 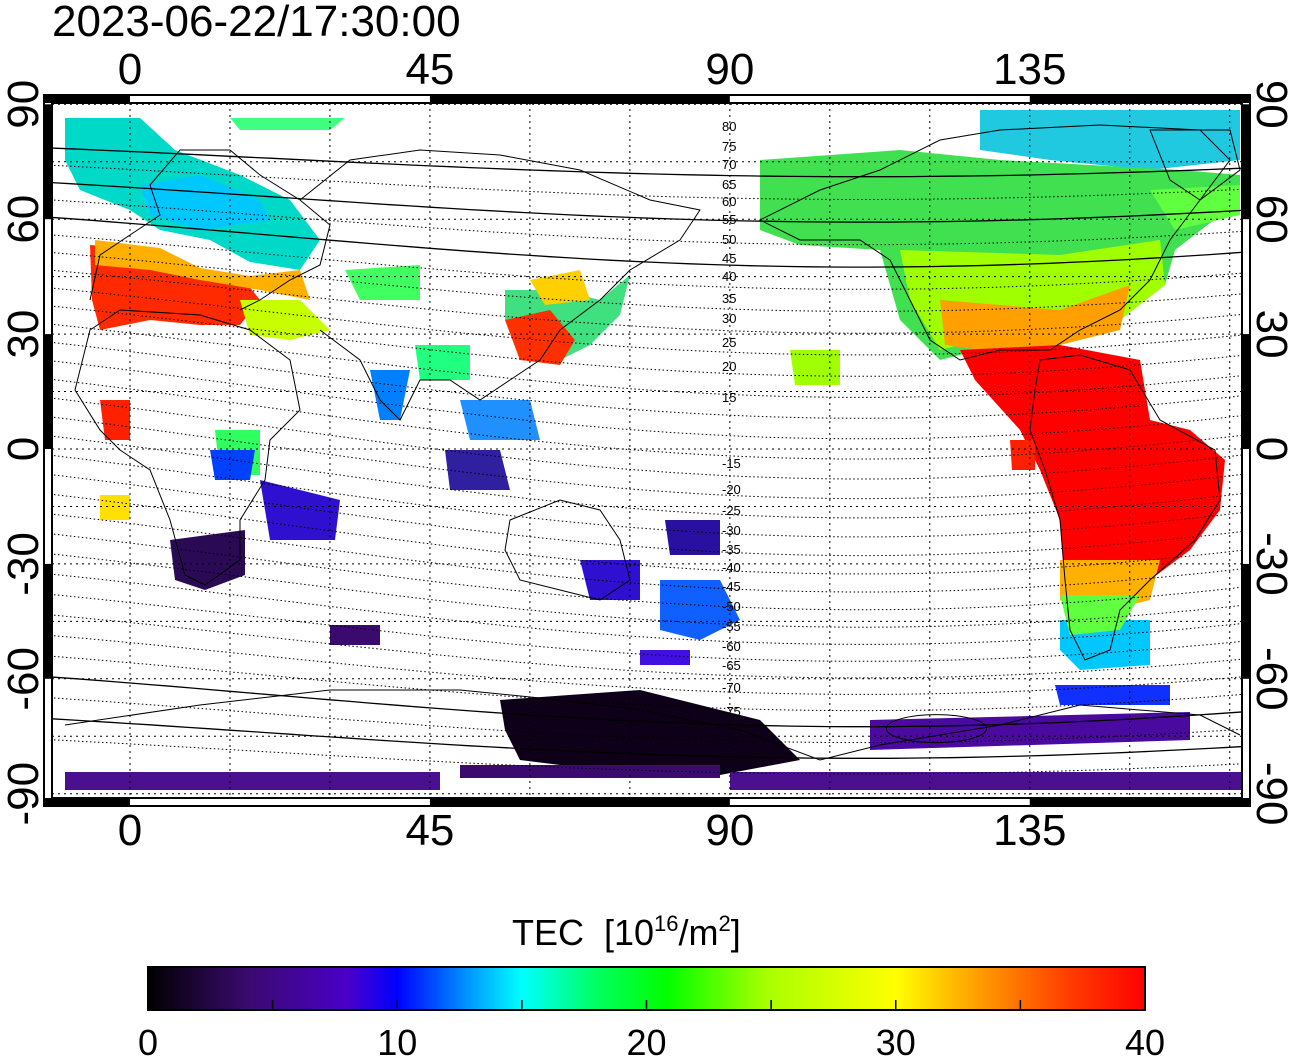 What do you see at coordinates (731, 489) in the screenshot?
I see `contour-label: -20` at bounding box center [731, 489].